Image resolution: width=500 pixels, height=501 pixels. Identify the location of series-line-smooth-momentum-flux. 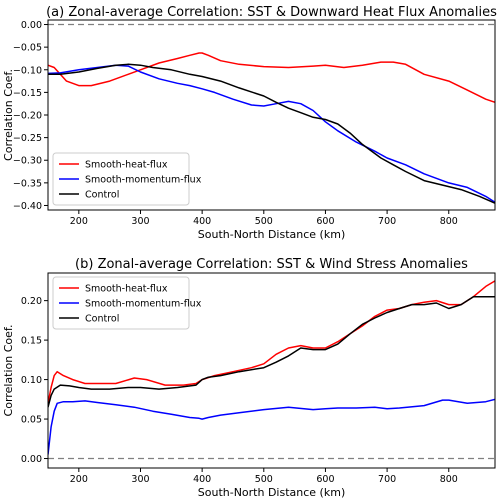
(271, 426).